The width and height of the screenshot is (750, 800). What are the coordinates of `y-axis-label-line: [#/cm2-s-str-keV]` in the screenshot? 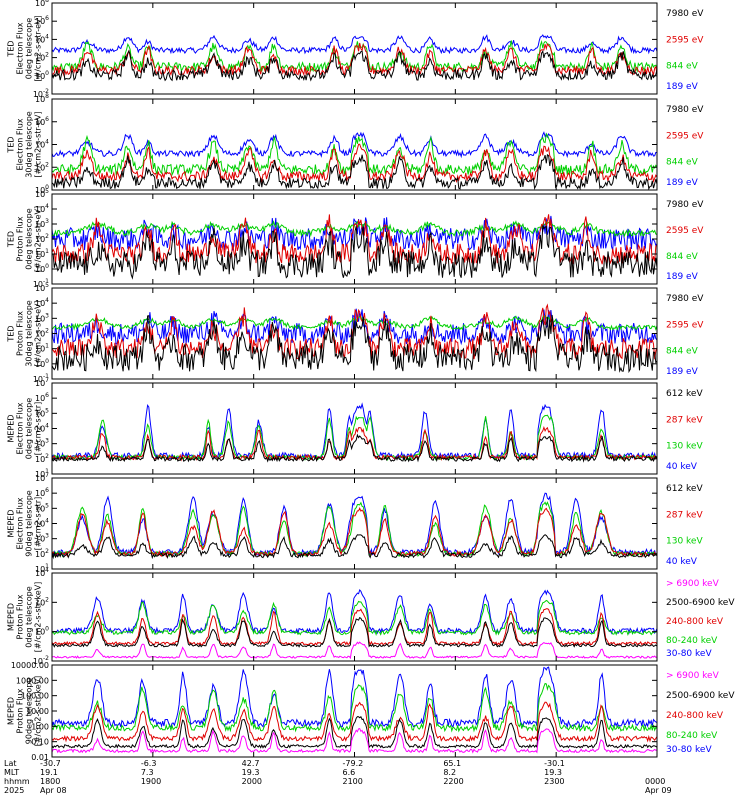 It's located at (38, 617).